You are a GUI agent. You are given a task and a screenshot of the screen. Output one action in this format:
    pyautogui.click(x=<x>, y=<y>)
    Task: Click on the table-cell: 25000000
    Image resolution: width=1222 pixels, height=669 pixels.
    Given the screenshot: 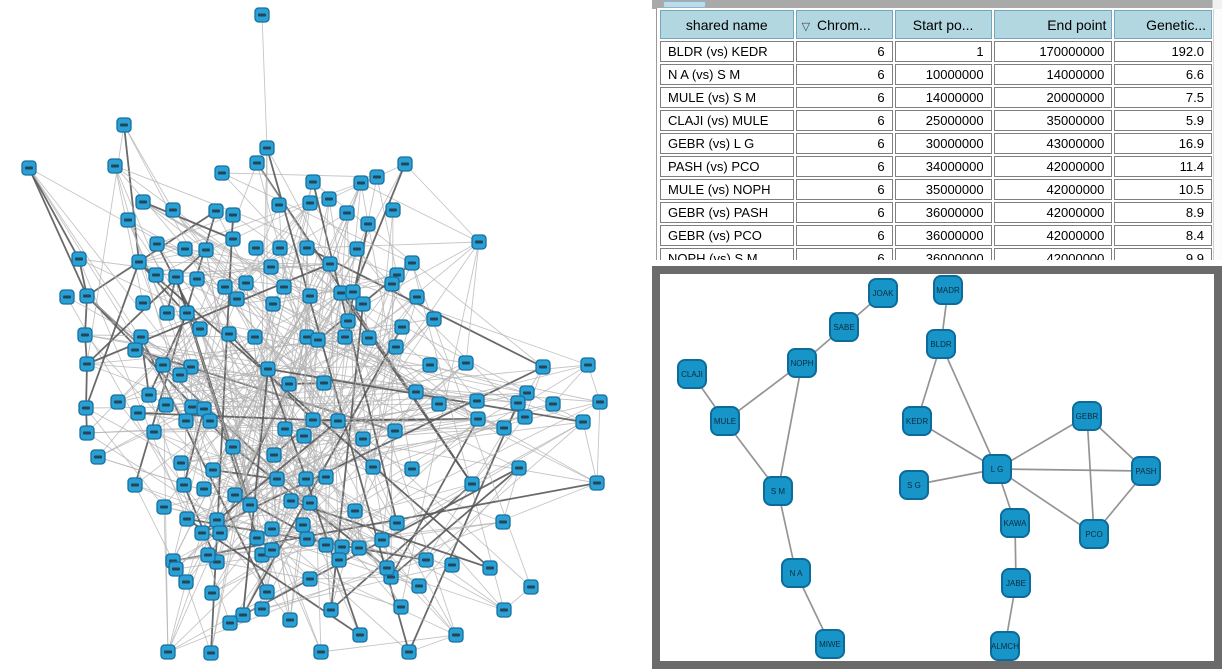 What is the action you would take?
    pyautogui.click(x=943, y=120)
    